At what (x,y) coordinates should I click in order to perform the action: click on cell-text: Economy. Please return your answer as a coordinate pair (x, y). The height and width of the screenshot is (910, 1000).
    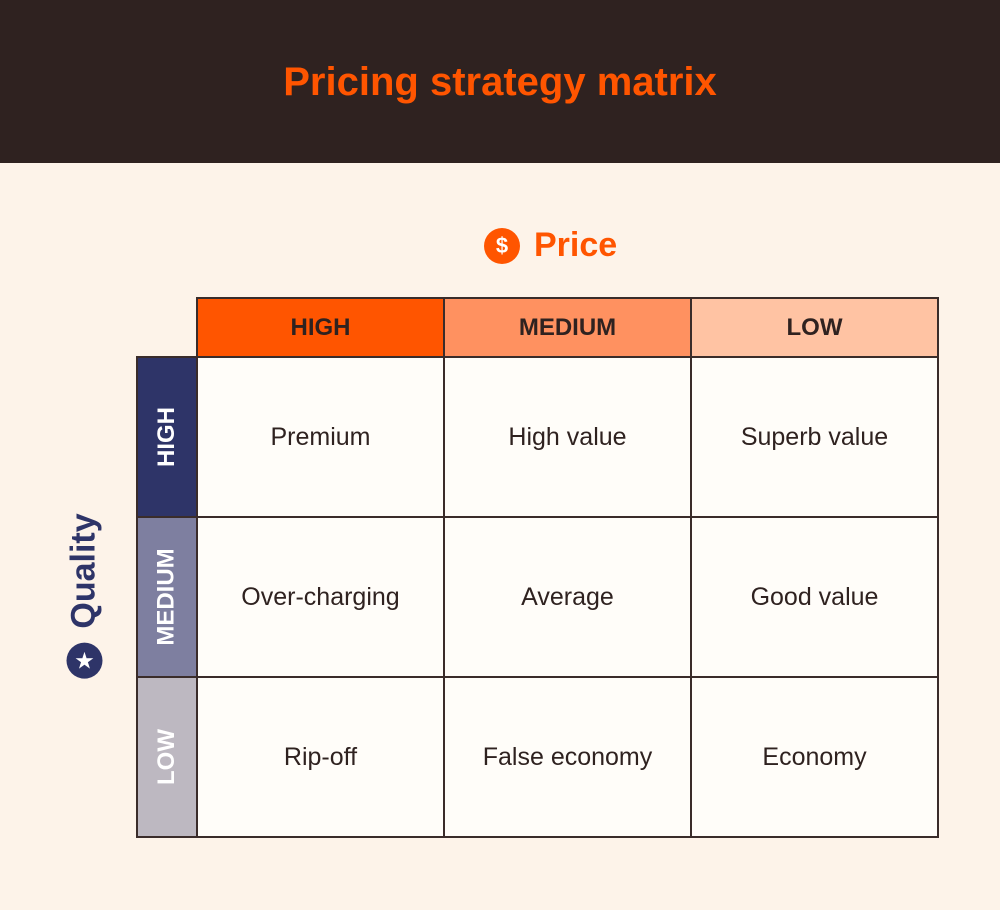
    Looking at the image, I should click on (814, 756).